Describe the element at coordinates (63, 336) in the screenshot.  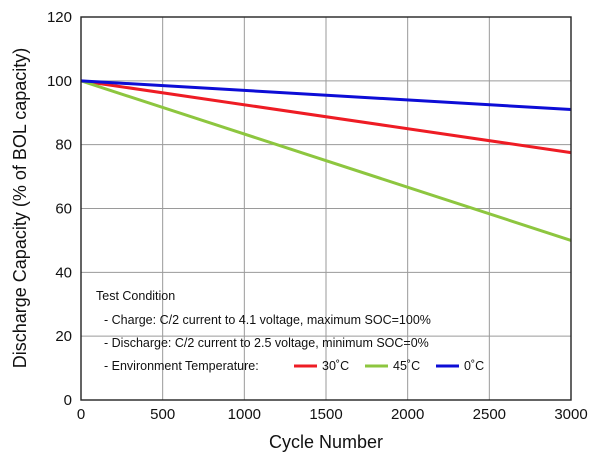
I see `y-tick-label: 20` at that location.